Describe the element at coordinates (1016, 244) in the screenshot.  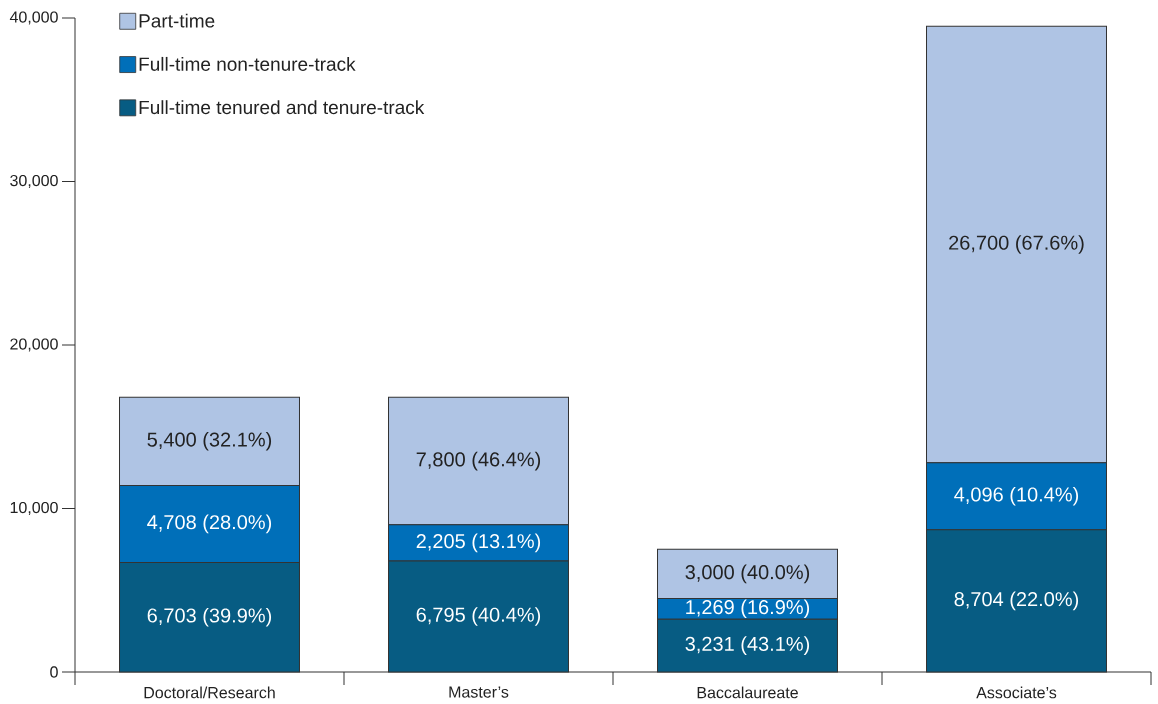
I see `data-label: 26,700 (67.6%)` at that location.